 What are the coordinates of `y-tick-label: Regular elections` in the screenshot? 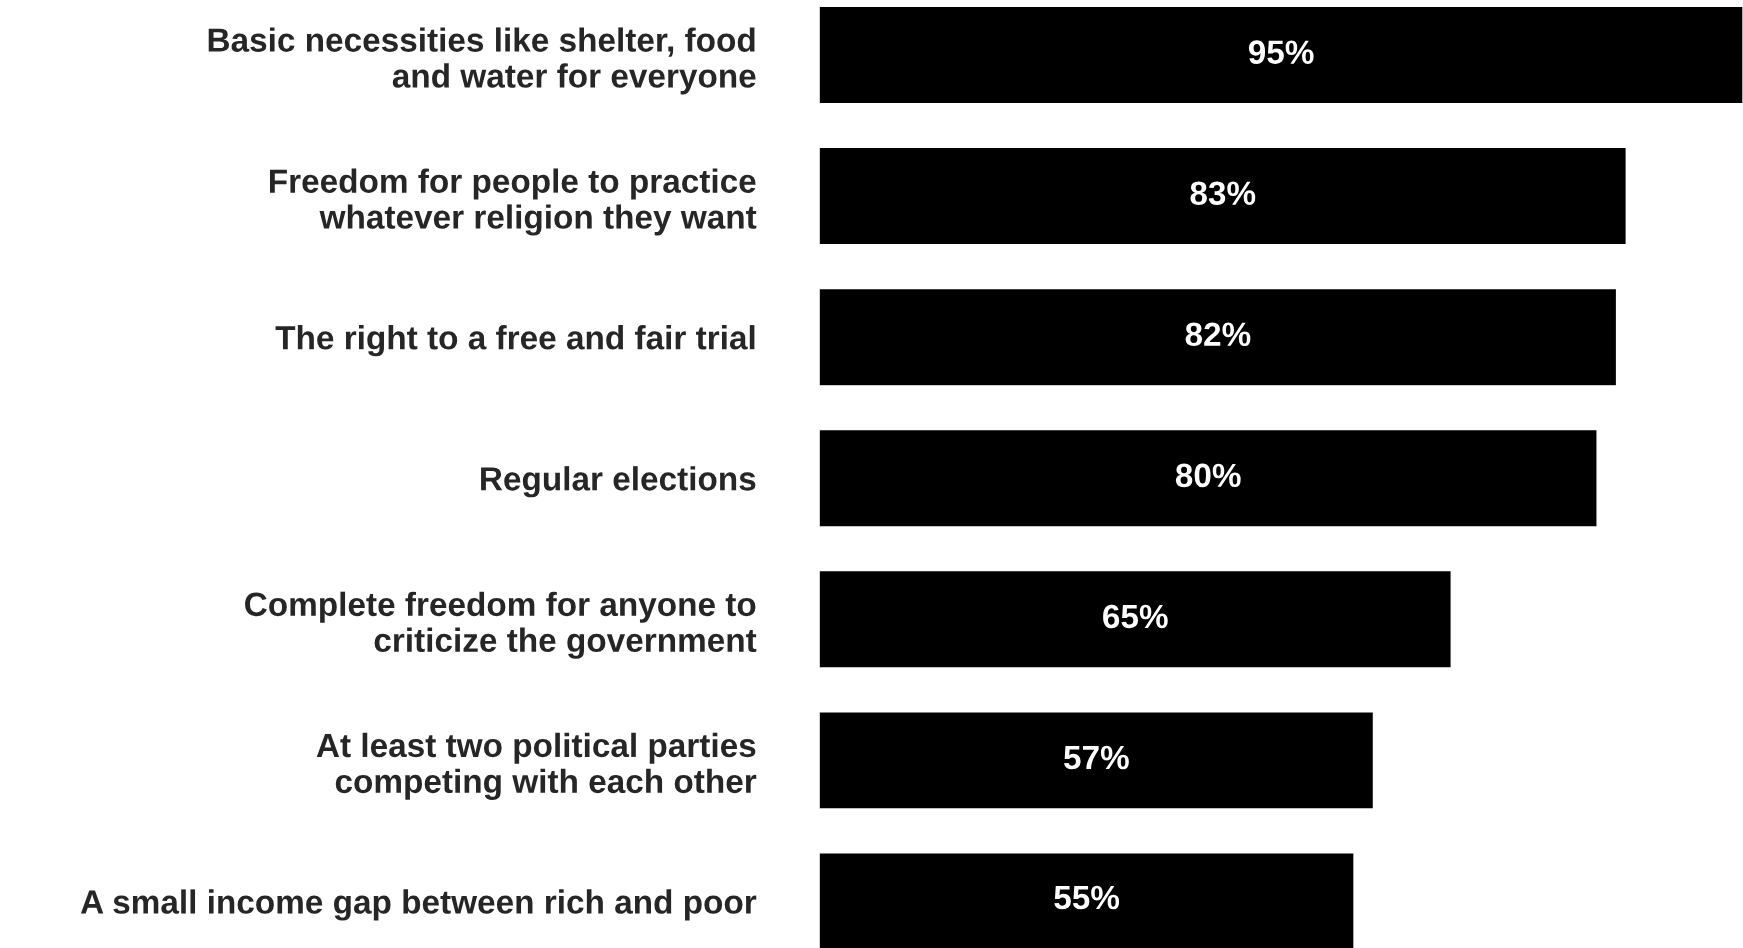 It's located at (618, 482).